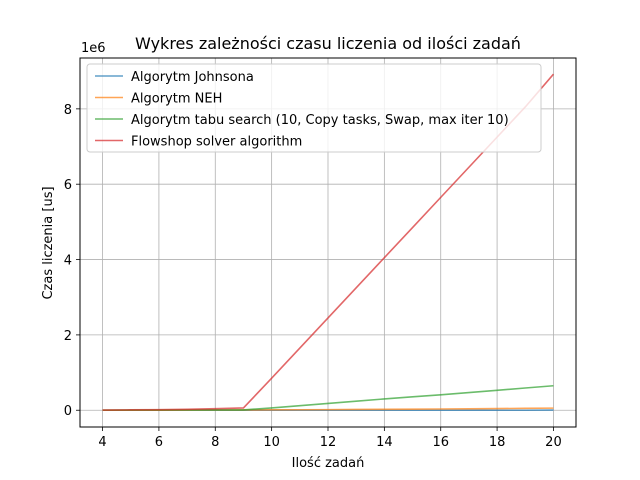 The image size is (640, 480). I want to click on x-tick-label: 8, so click(215, 442).